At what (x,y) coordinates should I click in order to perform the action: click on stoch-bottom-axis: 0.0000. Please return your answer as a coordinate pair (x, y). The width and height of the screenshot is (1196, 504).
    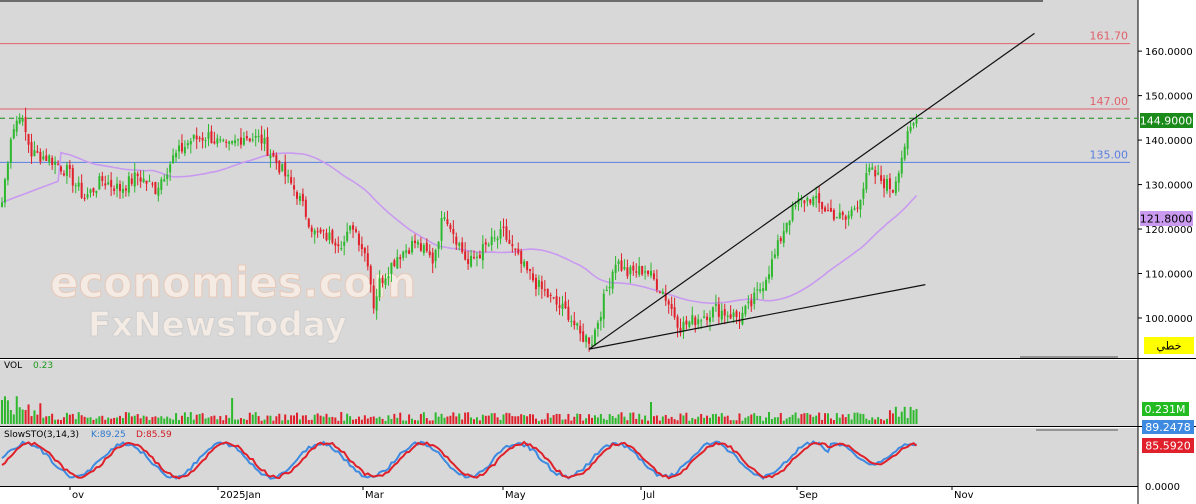
    Looking at the image, I should click on (1162, 487).